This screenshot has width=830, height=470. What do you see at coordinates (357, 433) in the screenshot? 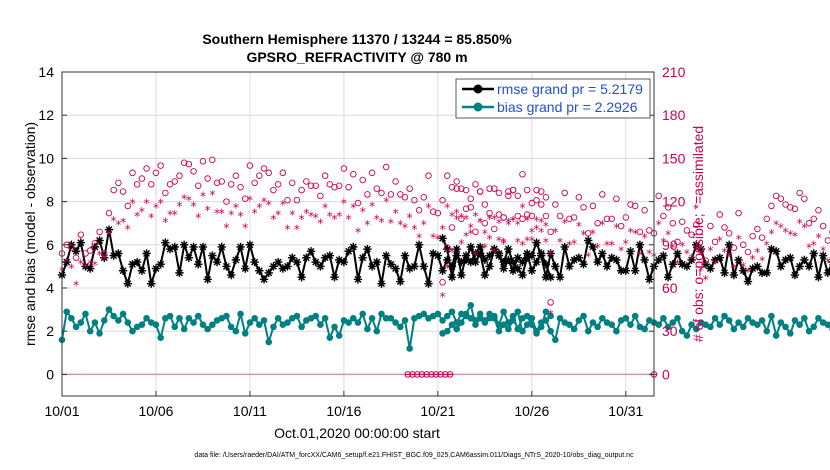
I see `x-axis-label: Oct.01,2020 00:00:00 start` at bounding box center [357, 433].